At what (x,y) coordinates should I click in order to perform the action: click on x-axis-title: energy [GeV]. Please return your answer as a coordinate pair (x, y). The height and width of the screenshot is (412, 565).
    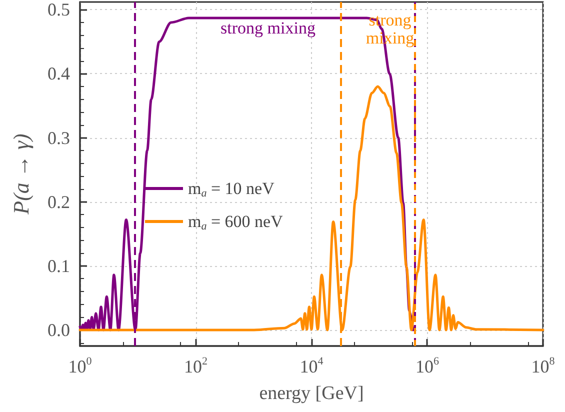
    Looking at the image, I should click on (311, 393).